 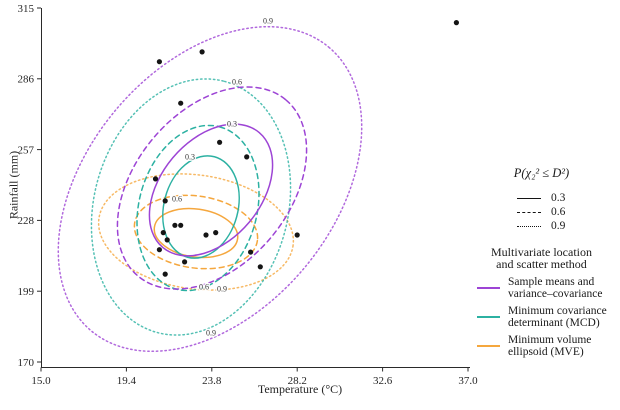 I want to click on y-tick-label: 257, so click(x=26, y=150).